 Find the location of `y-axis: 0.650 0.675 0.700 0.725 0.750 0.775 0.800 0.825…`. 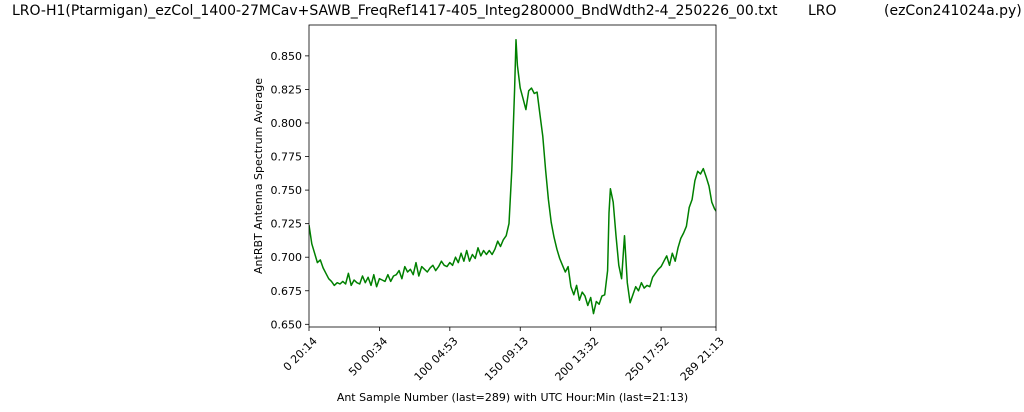

y-axis: 0.650 0.675 0.700 0.725 0.750 0.775 0.800 0.825… is located at coordinates (290, 190).